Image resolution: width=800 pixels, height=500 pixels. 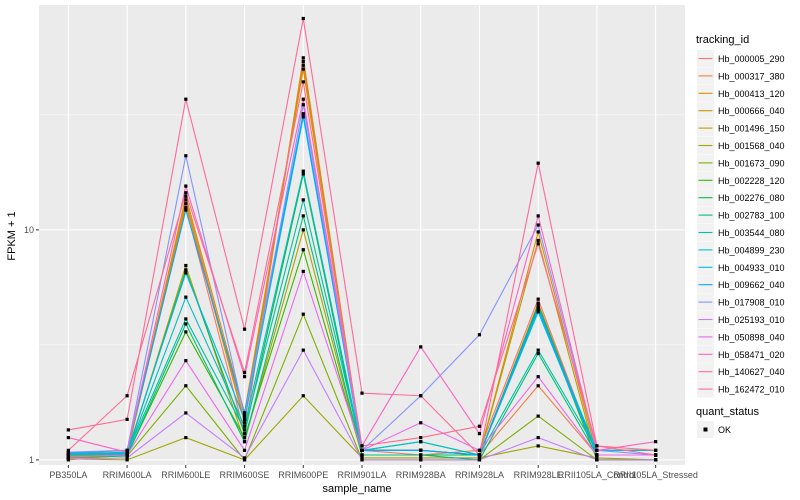 What do you see at coordinates (751, 163) in the screenshot?
I see `legend-label: Hb_001673_090` at bounding box center [751, 163].